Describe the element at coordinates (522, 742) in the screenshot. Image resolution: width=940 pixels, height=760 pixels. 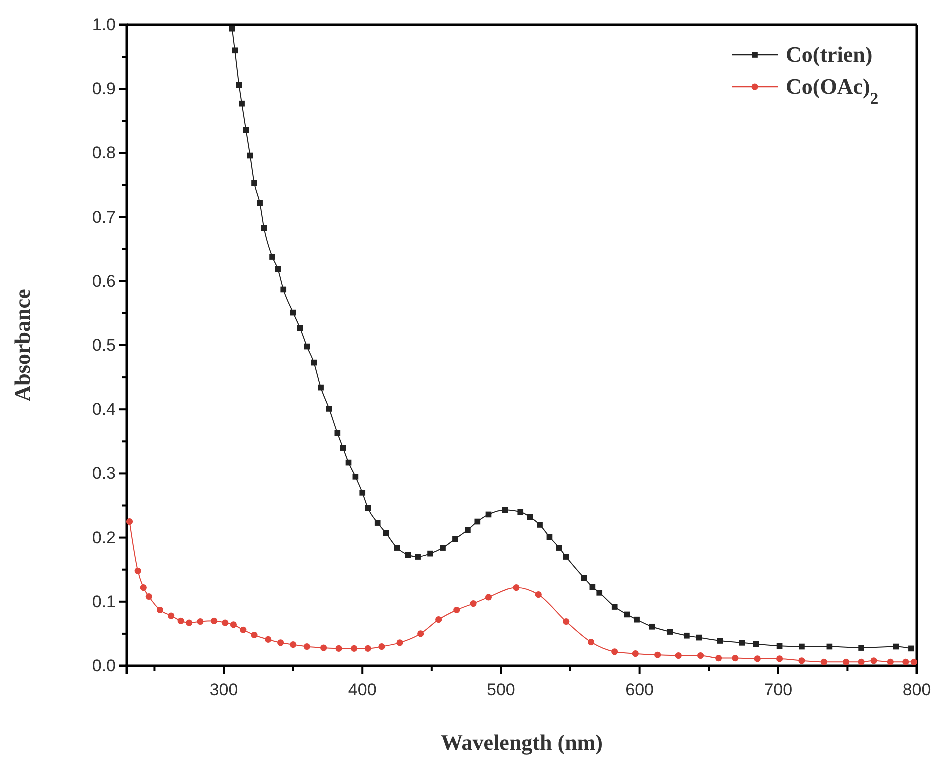
I see `x-axis-title: Wavelength (nm)` at that location.